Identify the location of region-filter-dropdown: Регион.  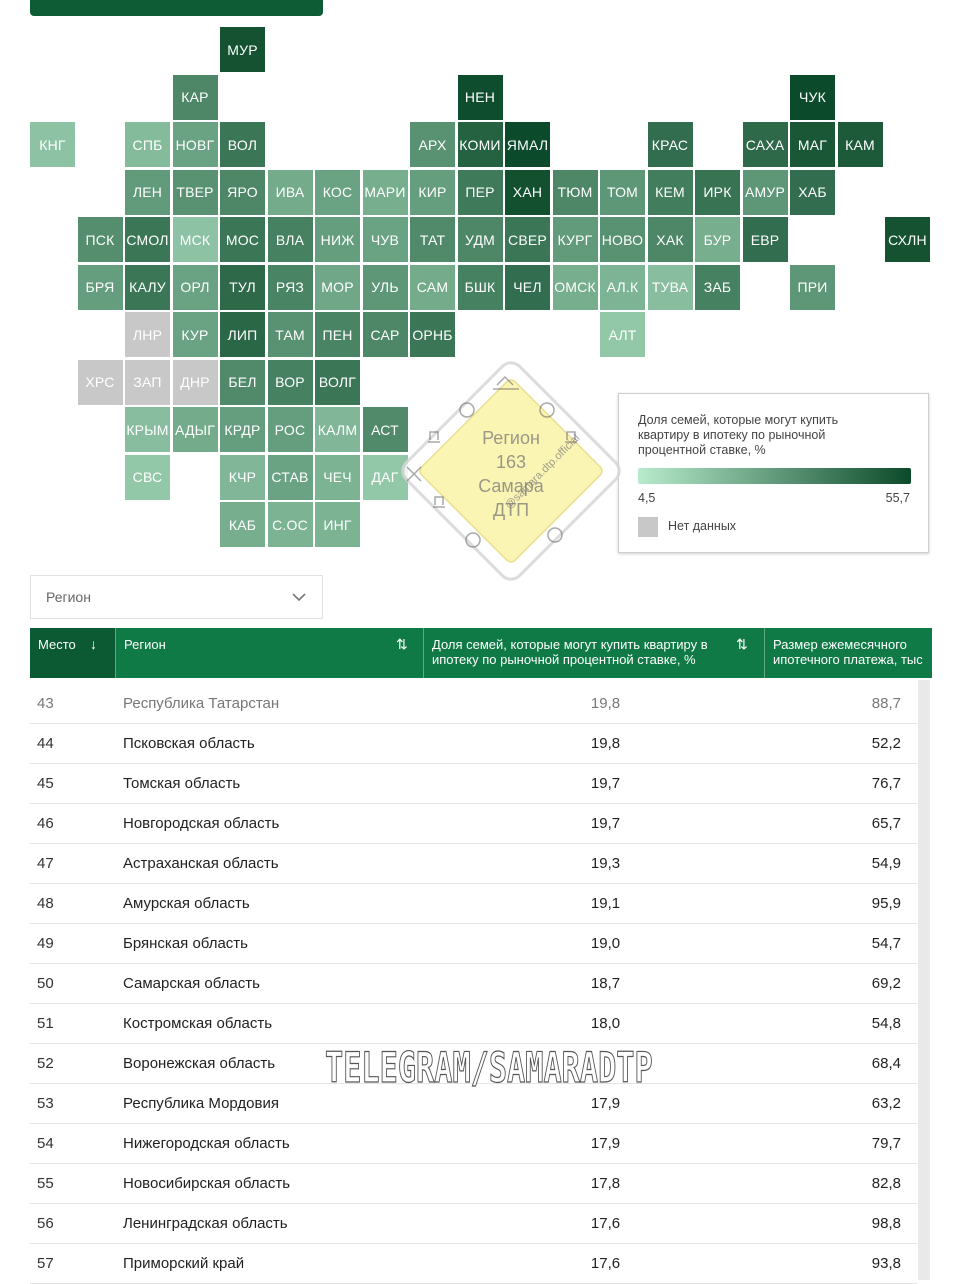
(176, 597).